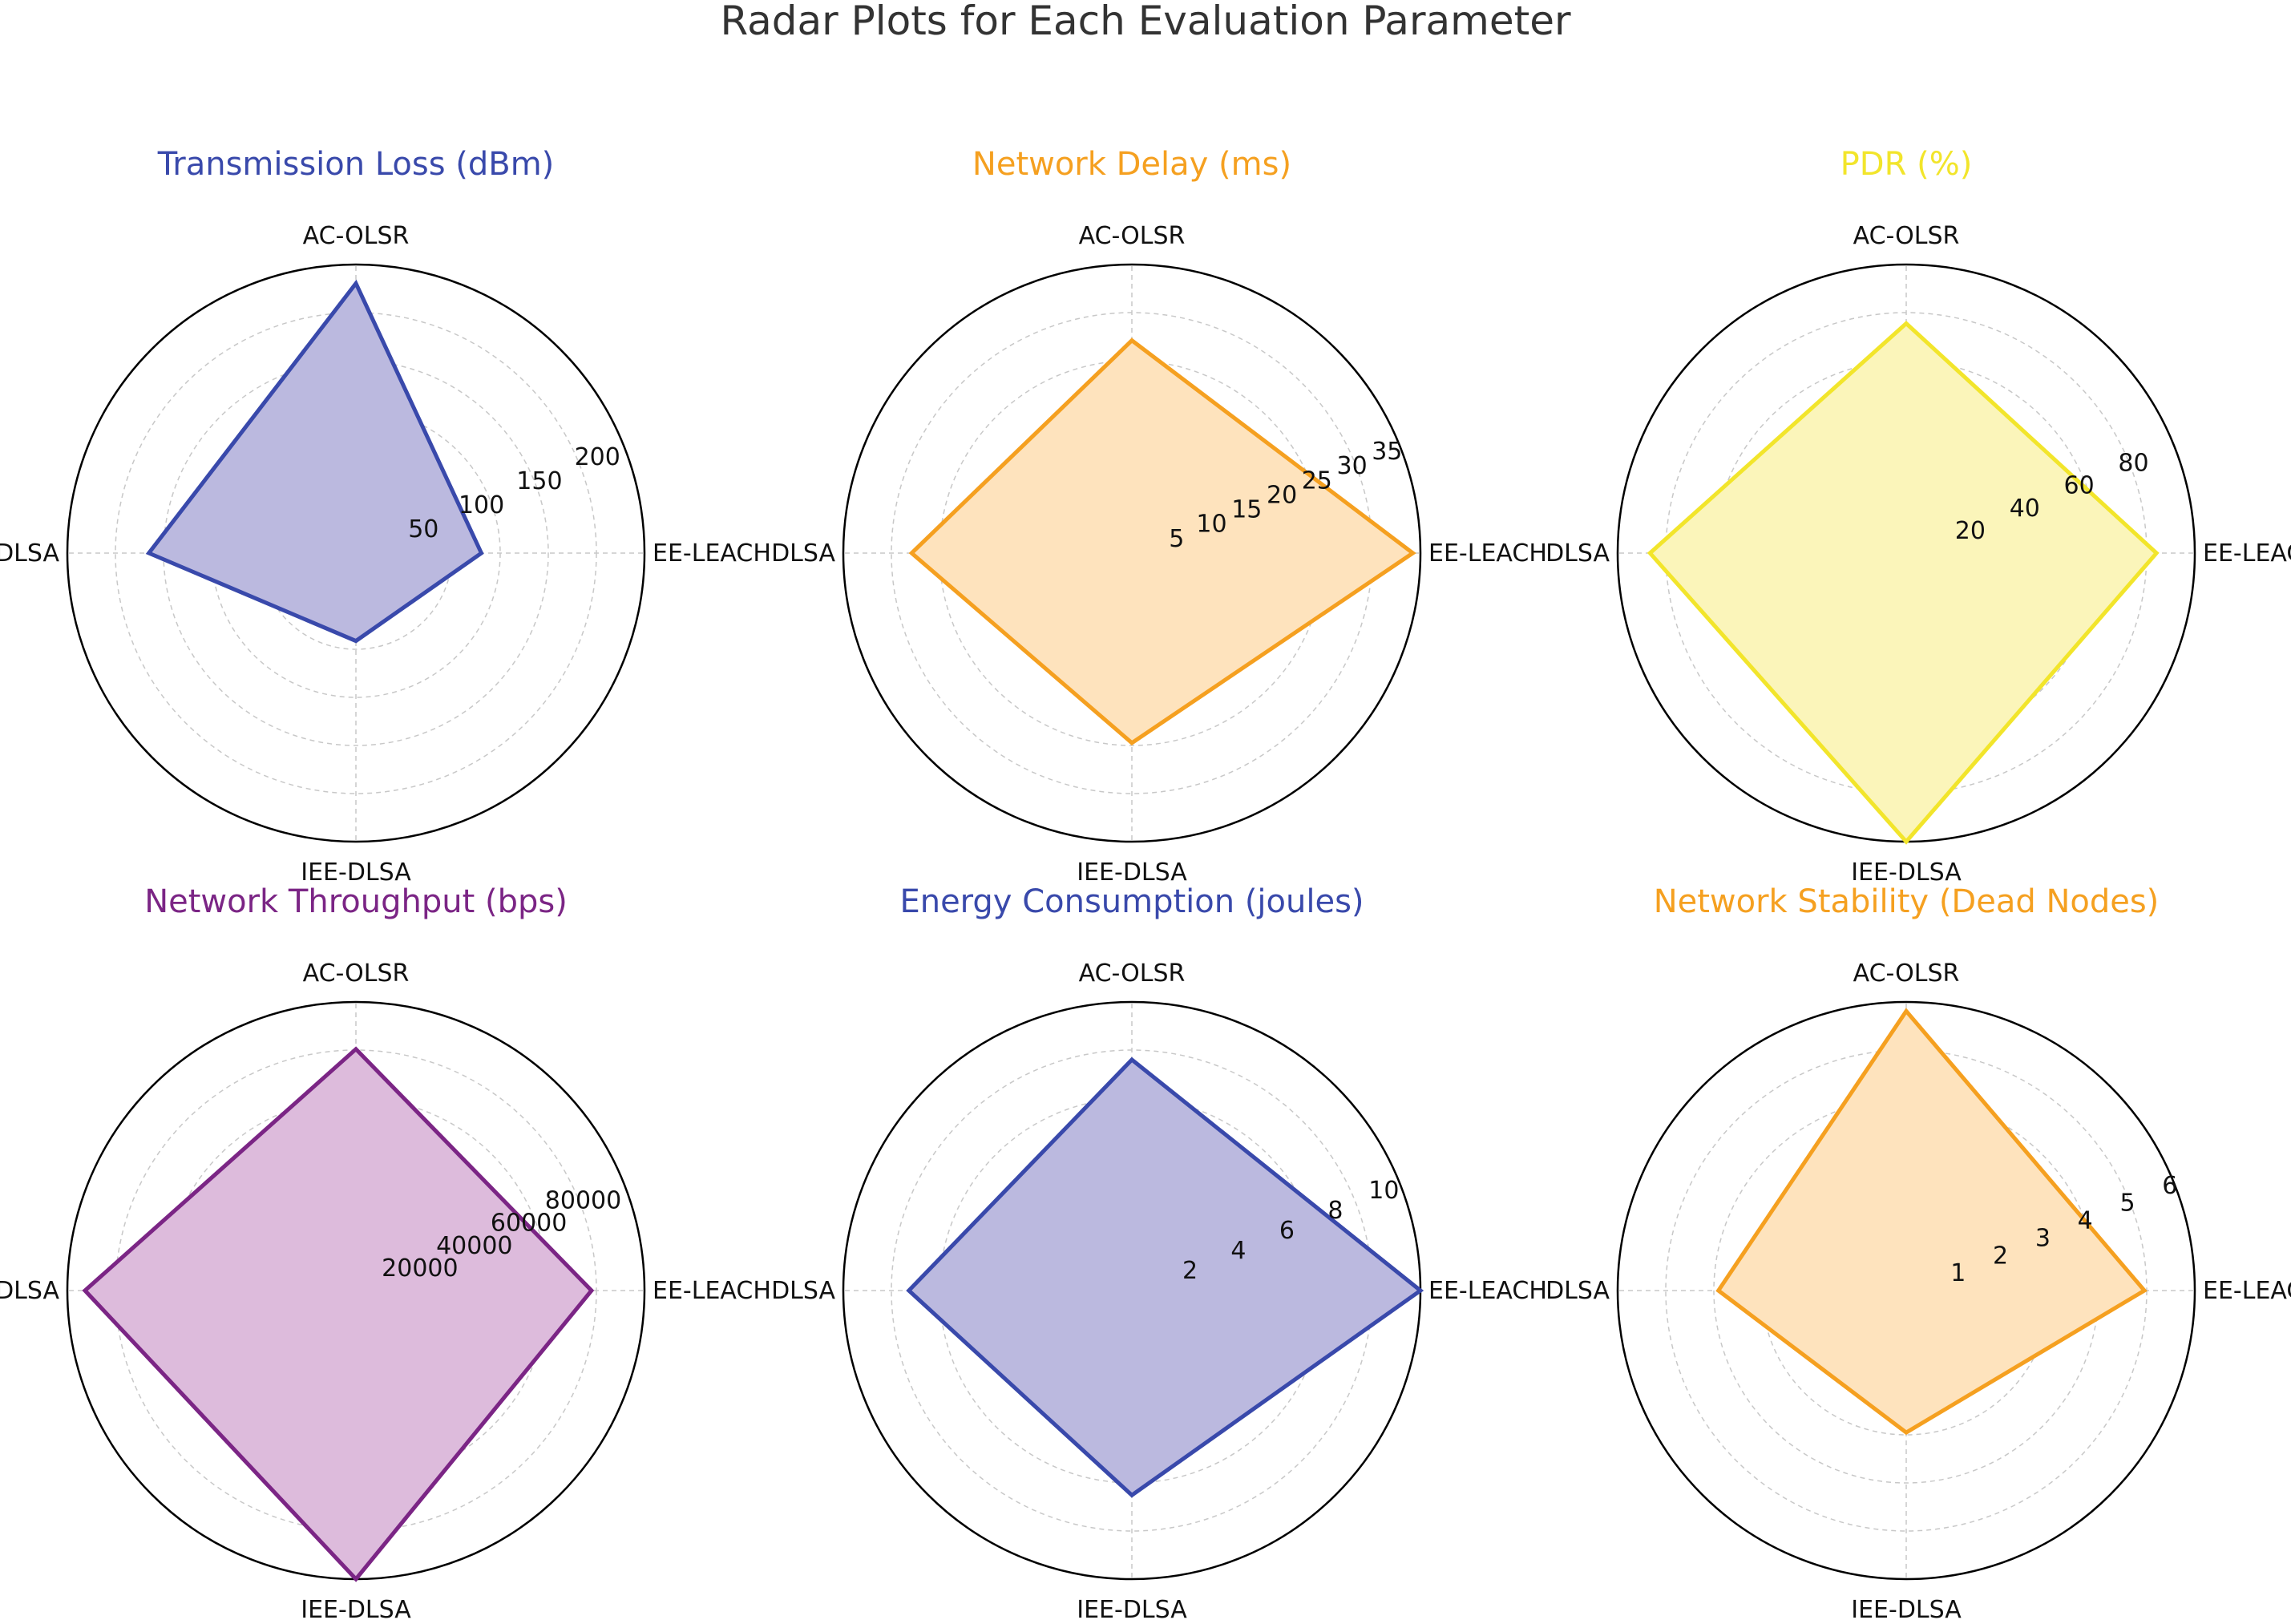 The height and width of the screenshot is (1624, 2291). What do you see at coordinates (1317, 481) in the screenshot?
I see `radial-tick-label: 25` at bounding box center [1317, 481].